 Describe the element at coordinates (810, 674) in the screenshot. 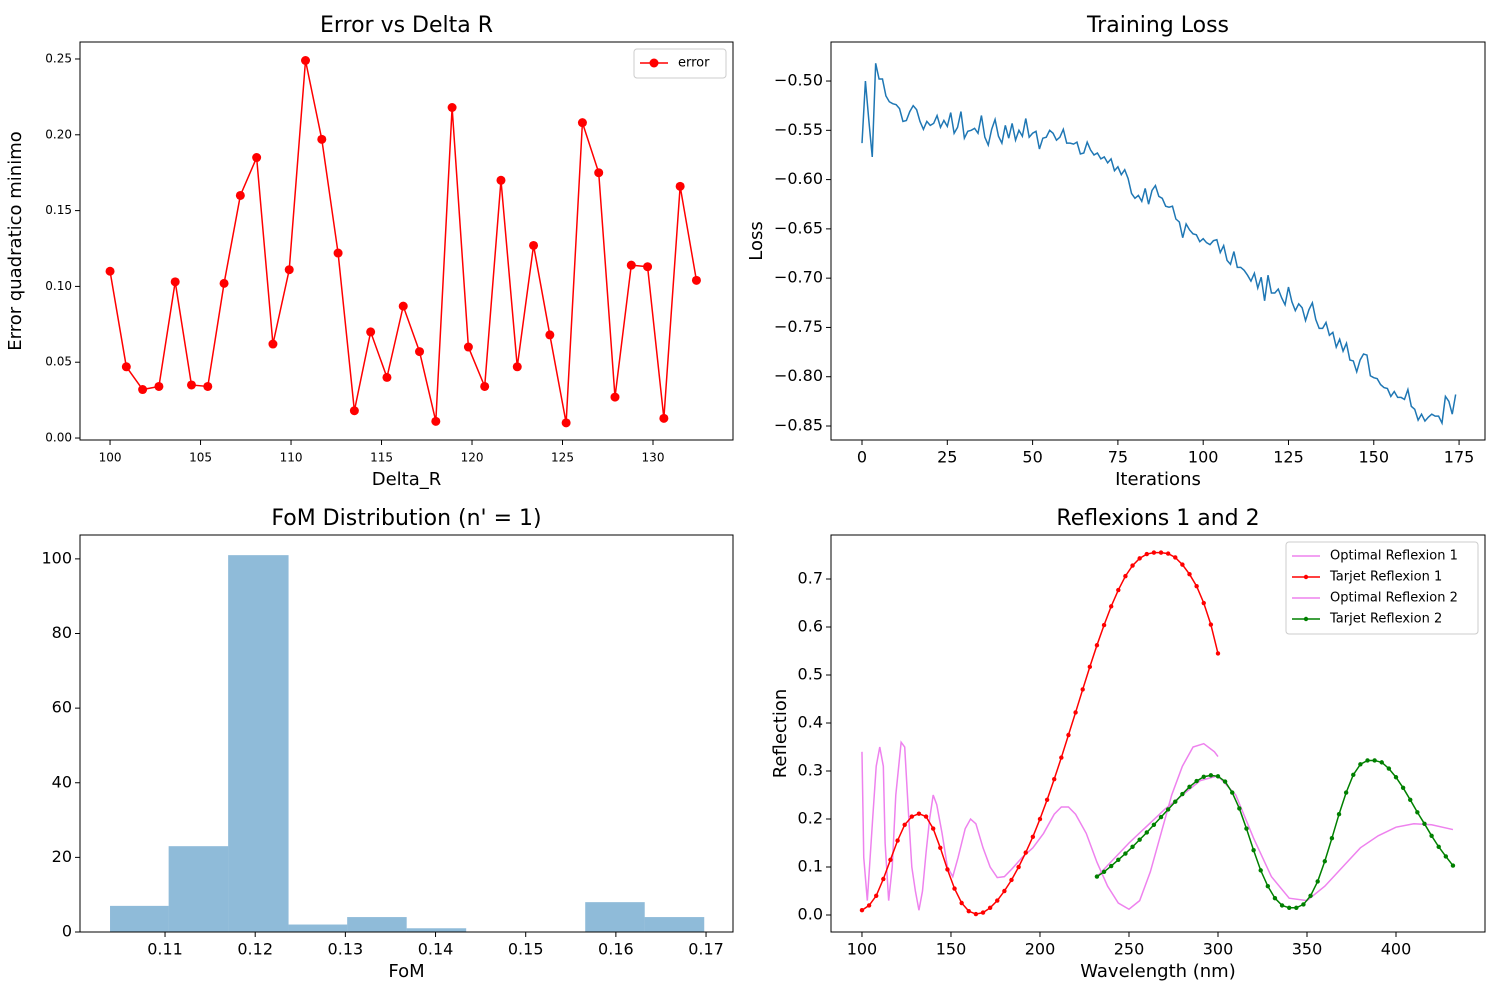

I see `y-tick-label: 0.5` at that location.